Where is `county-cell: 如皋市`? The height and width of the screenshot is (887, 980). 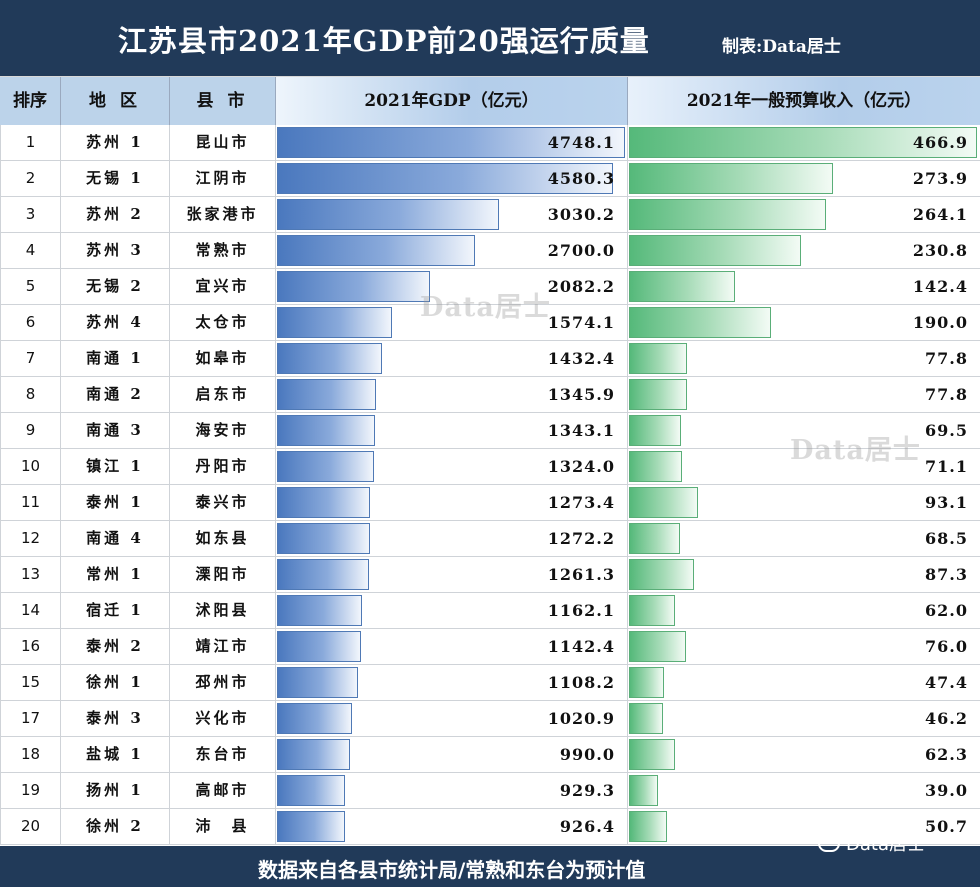
county-cell: 如皋市 is located at coordinates (223, 358).